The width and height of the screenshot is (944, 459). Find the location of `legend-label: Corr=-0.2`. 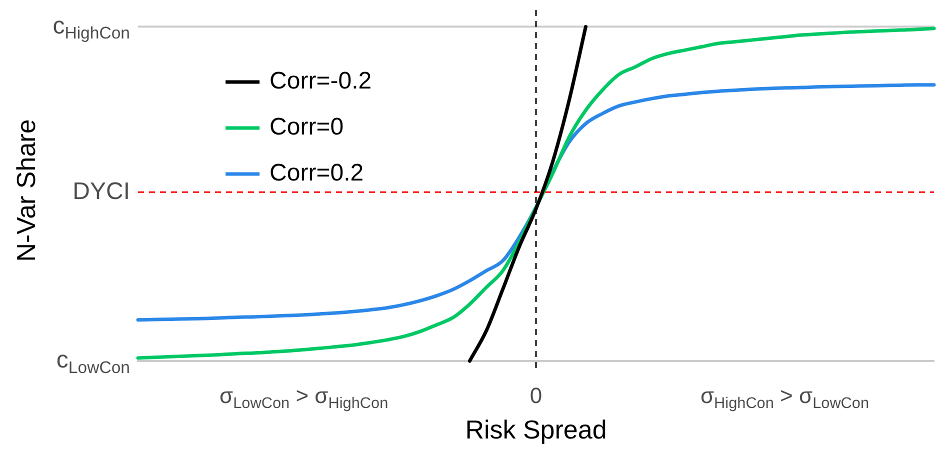

legend-label: Corr=-0.2 is located at coordinates (321, 81).